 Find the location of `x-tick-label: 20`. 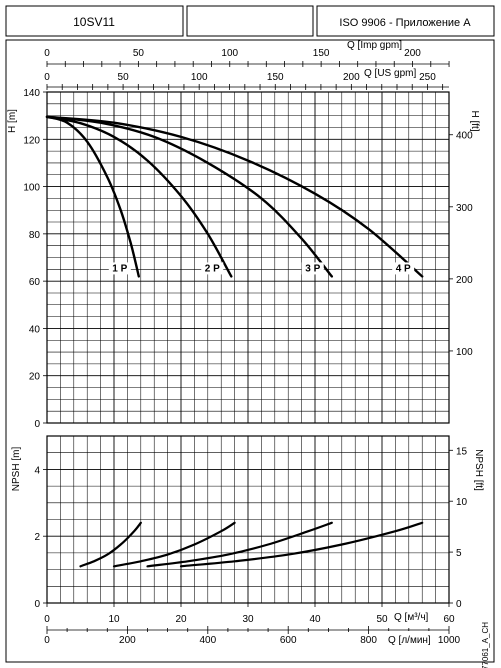

x-tick-label: 20 is located at coordinates (181, 619).